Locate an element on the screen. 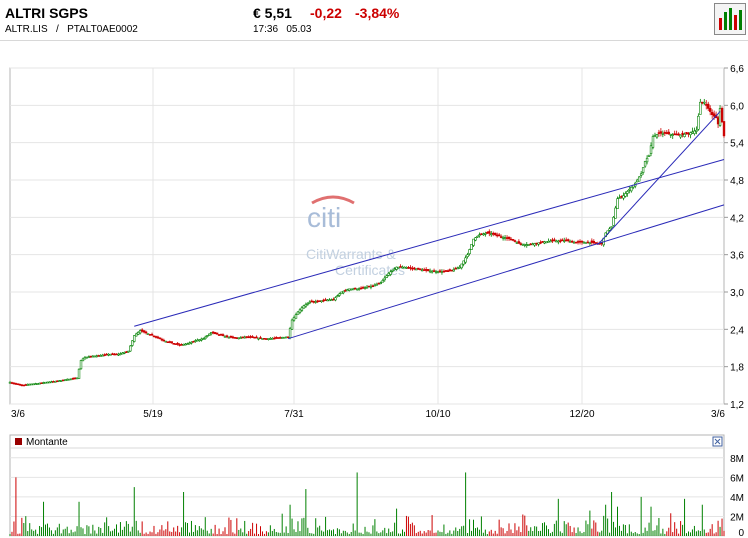 The image size is (748, 538). volume-y-tick-label: 4M is located at coordinates (737, 498).